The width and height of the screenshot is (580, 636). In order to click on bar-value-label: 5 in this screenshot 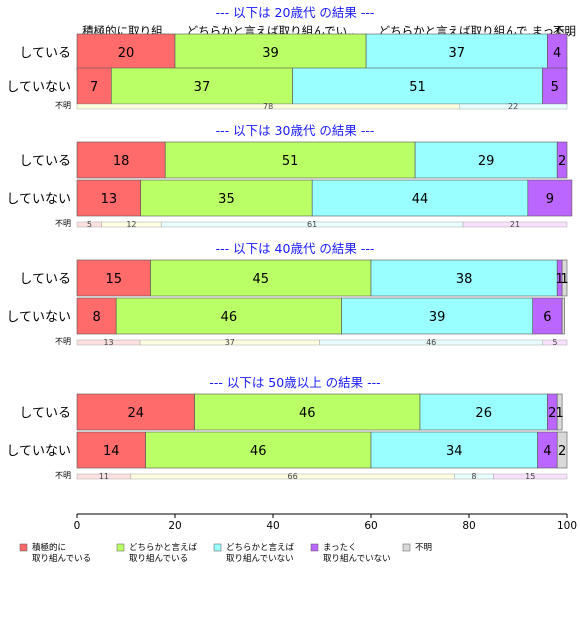, I will do `click(555, 87)`.